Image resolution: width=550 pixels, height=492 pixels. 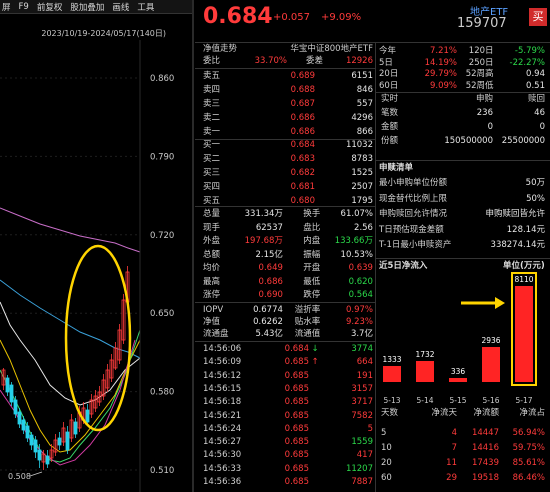 I want to click on flow-table-cell: 5, so click(x=384, y=433).